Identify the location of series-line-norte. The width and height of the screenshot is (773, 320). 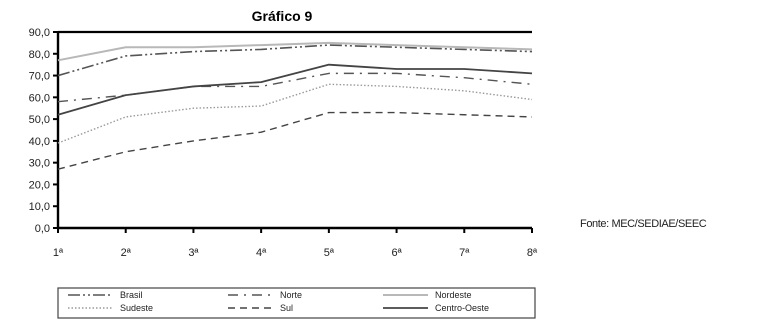
(295, 87).